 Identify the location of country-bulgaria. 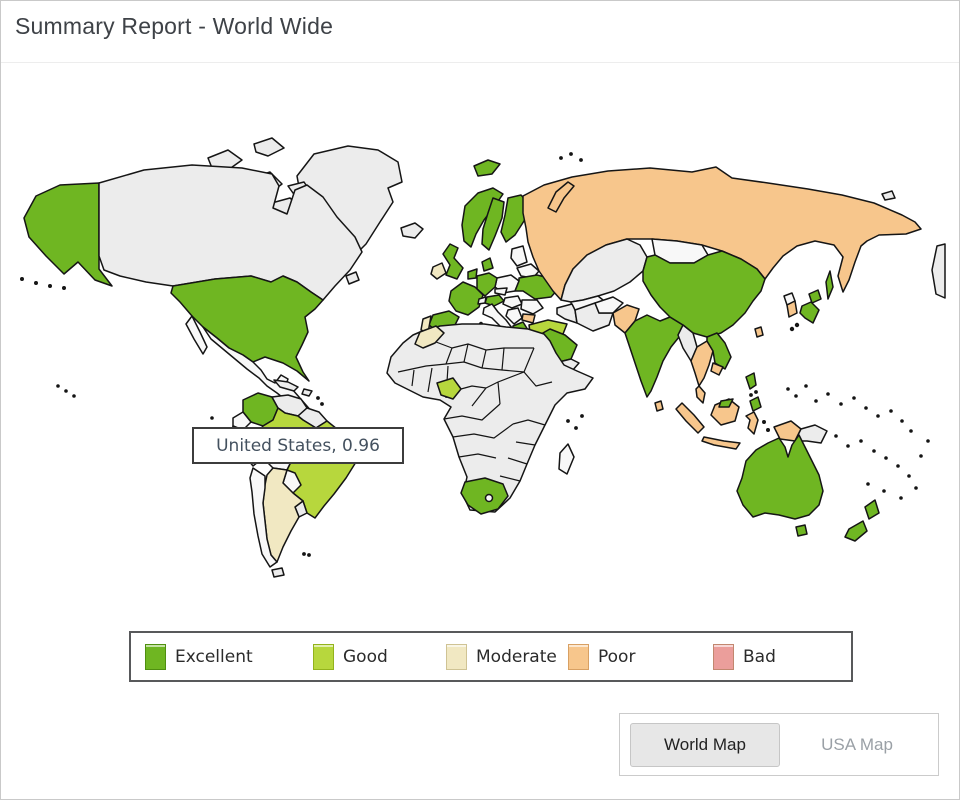
(528, 318).